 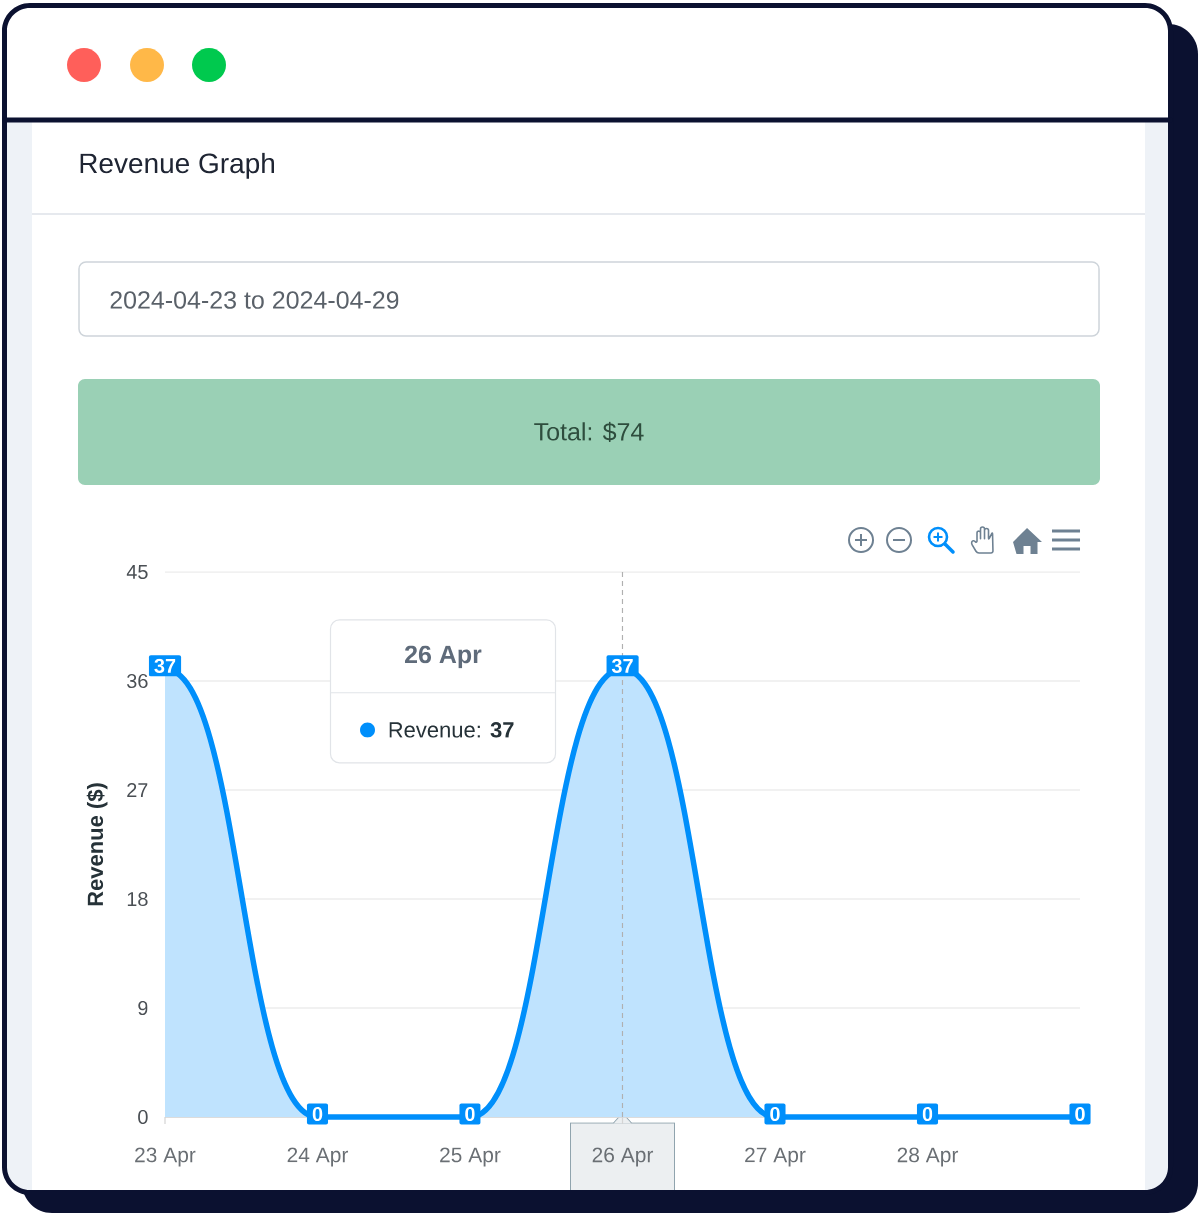 I want to click on x-tick-label: 26 Apr, so click(x=623, y=1157).